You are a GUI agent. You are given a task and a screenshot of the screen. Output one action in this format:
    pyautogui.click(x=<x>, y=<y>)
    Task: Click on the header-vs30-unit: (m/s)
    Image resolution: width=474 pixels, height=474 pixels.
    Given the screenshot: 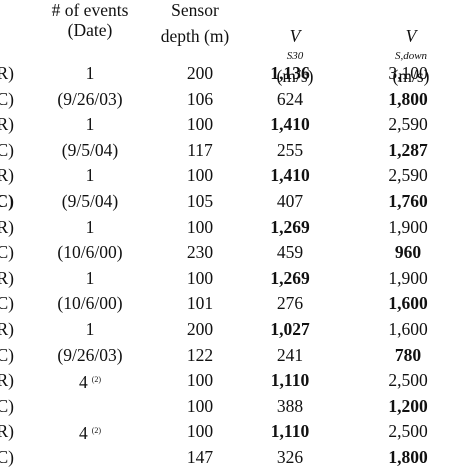 What is the action you would take?
    pyautogui.click(x=295, y=76)
    